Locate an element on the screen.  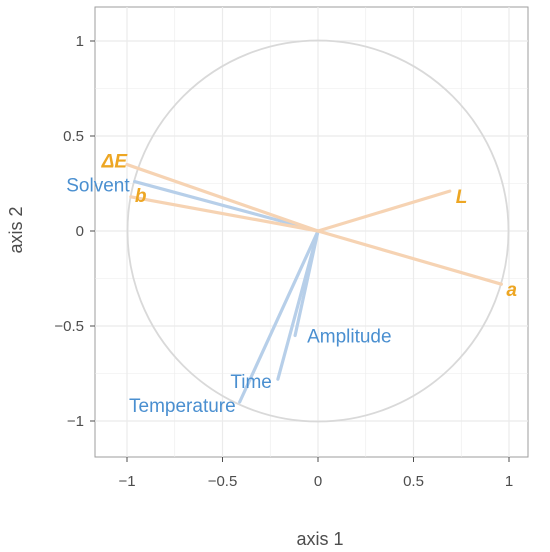
x-tick-label: −0.5 is located at coordinates (223, 481).